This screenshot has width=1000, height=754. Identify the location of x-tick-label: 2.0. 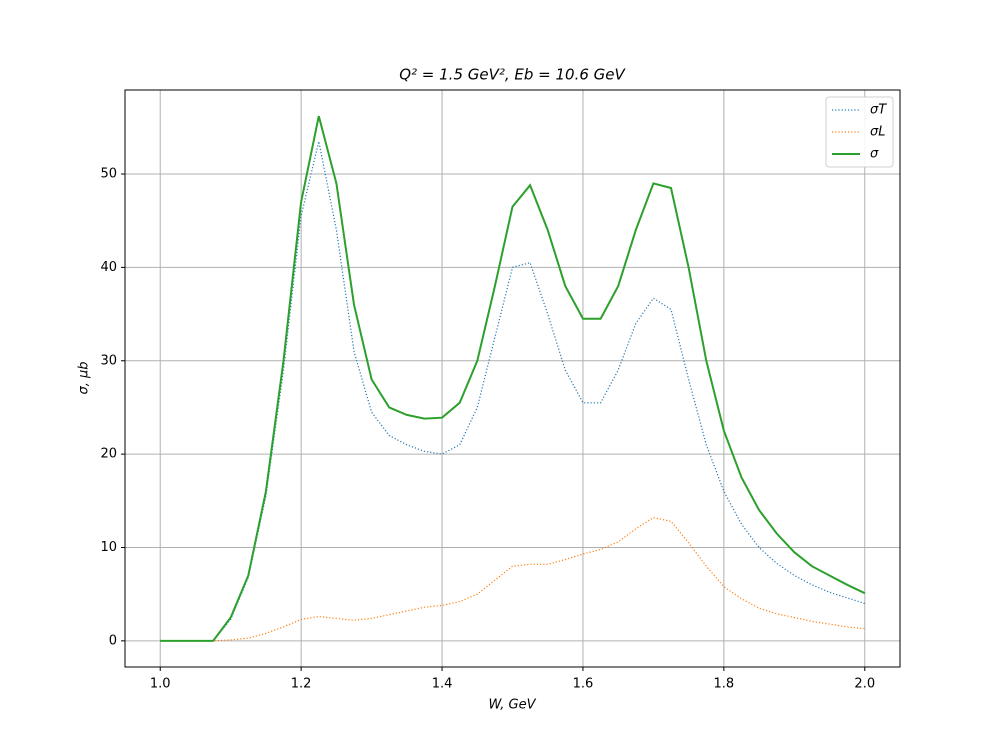
(864, 684).